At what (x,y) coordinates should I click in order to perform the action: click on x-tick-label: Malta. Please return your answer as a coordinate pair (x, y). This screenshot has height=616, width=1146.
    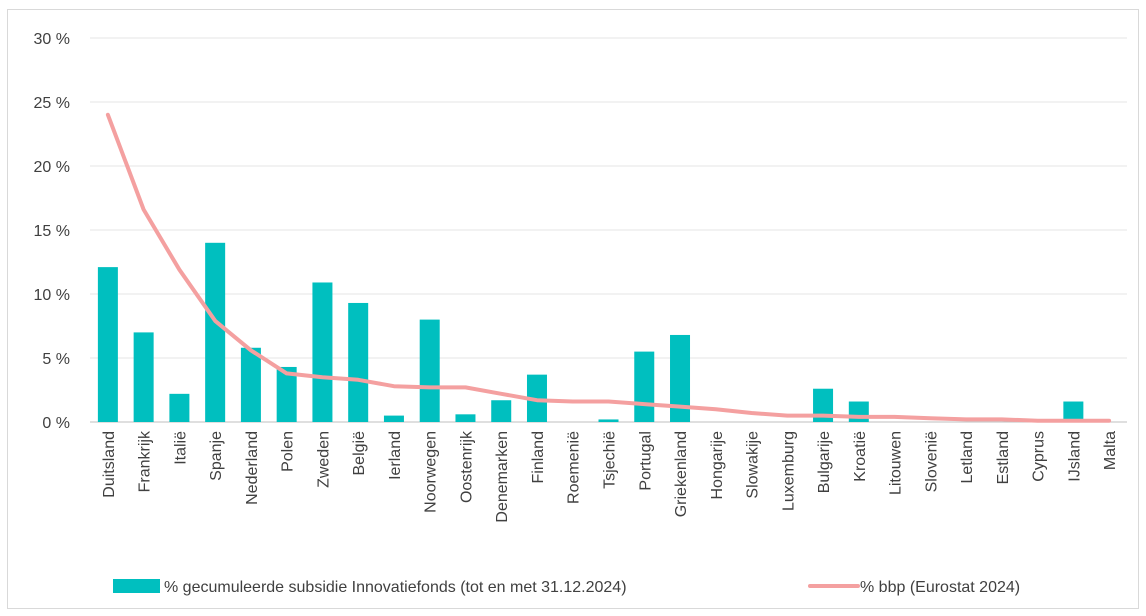
    Looking at the image, I should click on (1110, 450).